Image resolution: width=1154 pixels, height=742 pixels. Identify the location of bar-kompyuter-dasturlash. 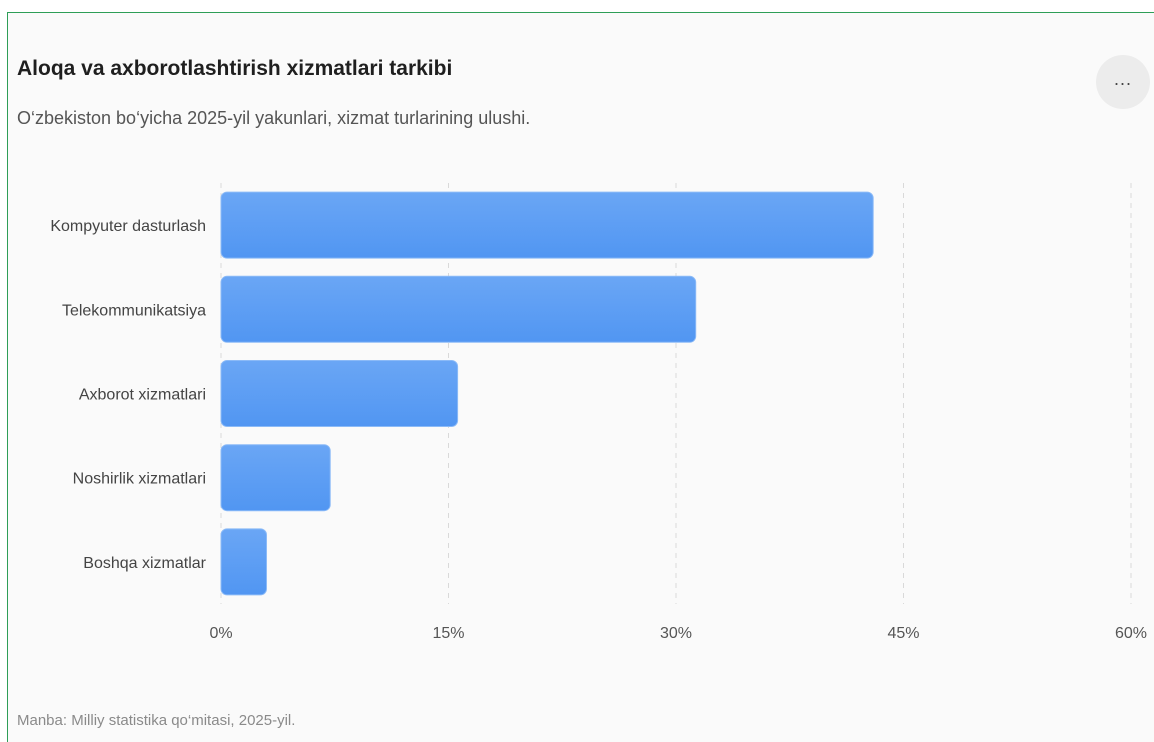
(547, 225).